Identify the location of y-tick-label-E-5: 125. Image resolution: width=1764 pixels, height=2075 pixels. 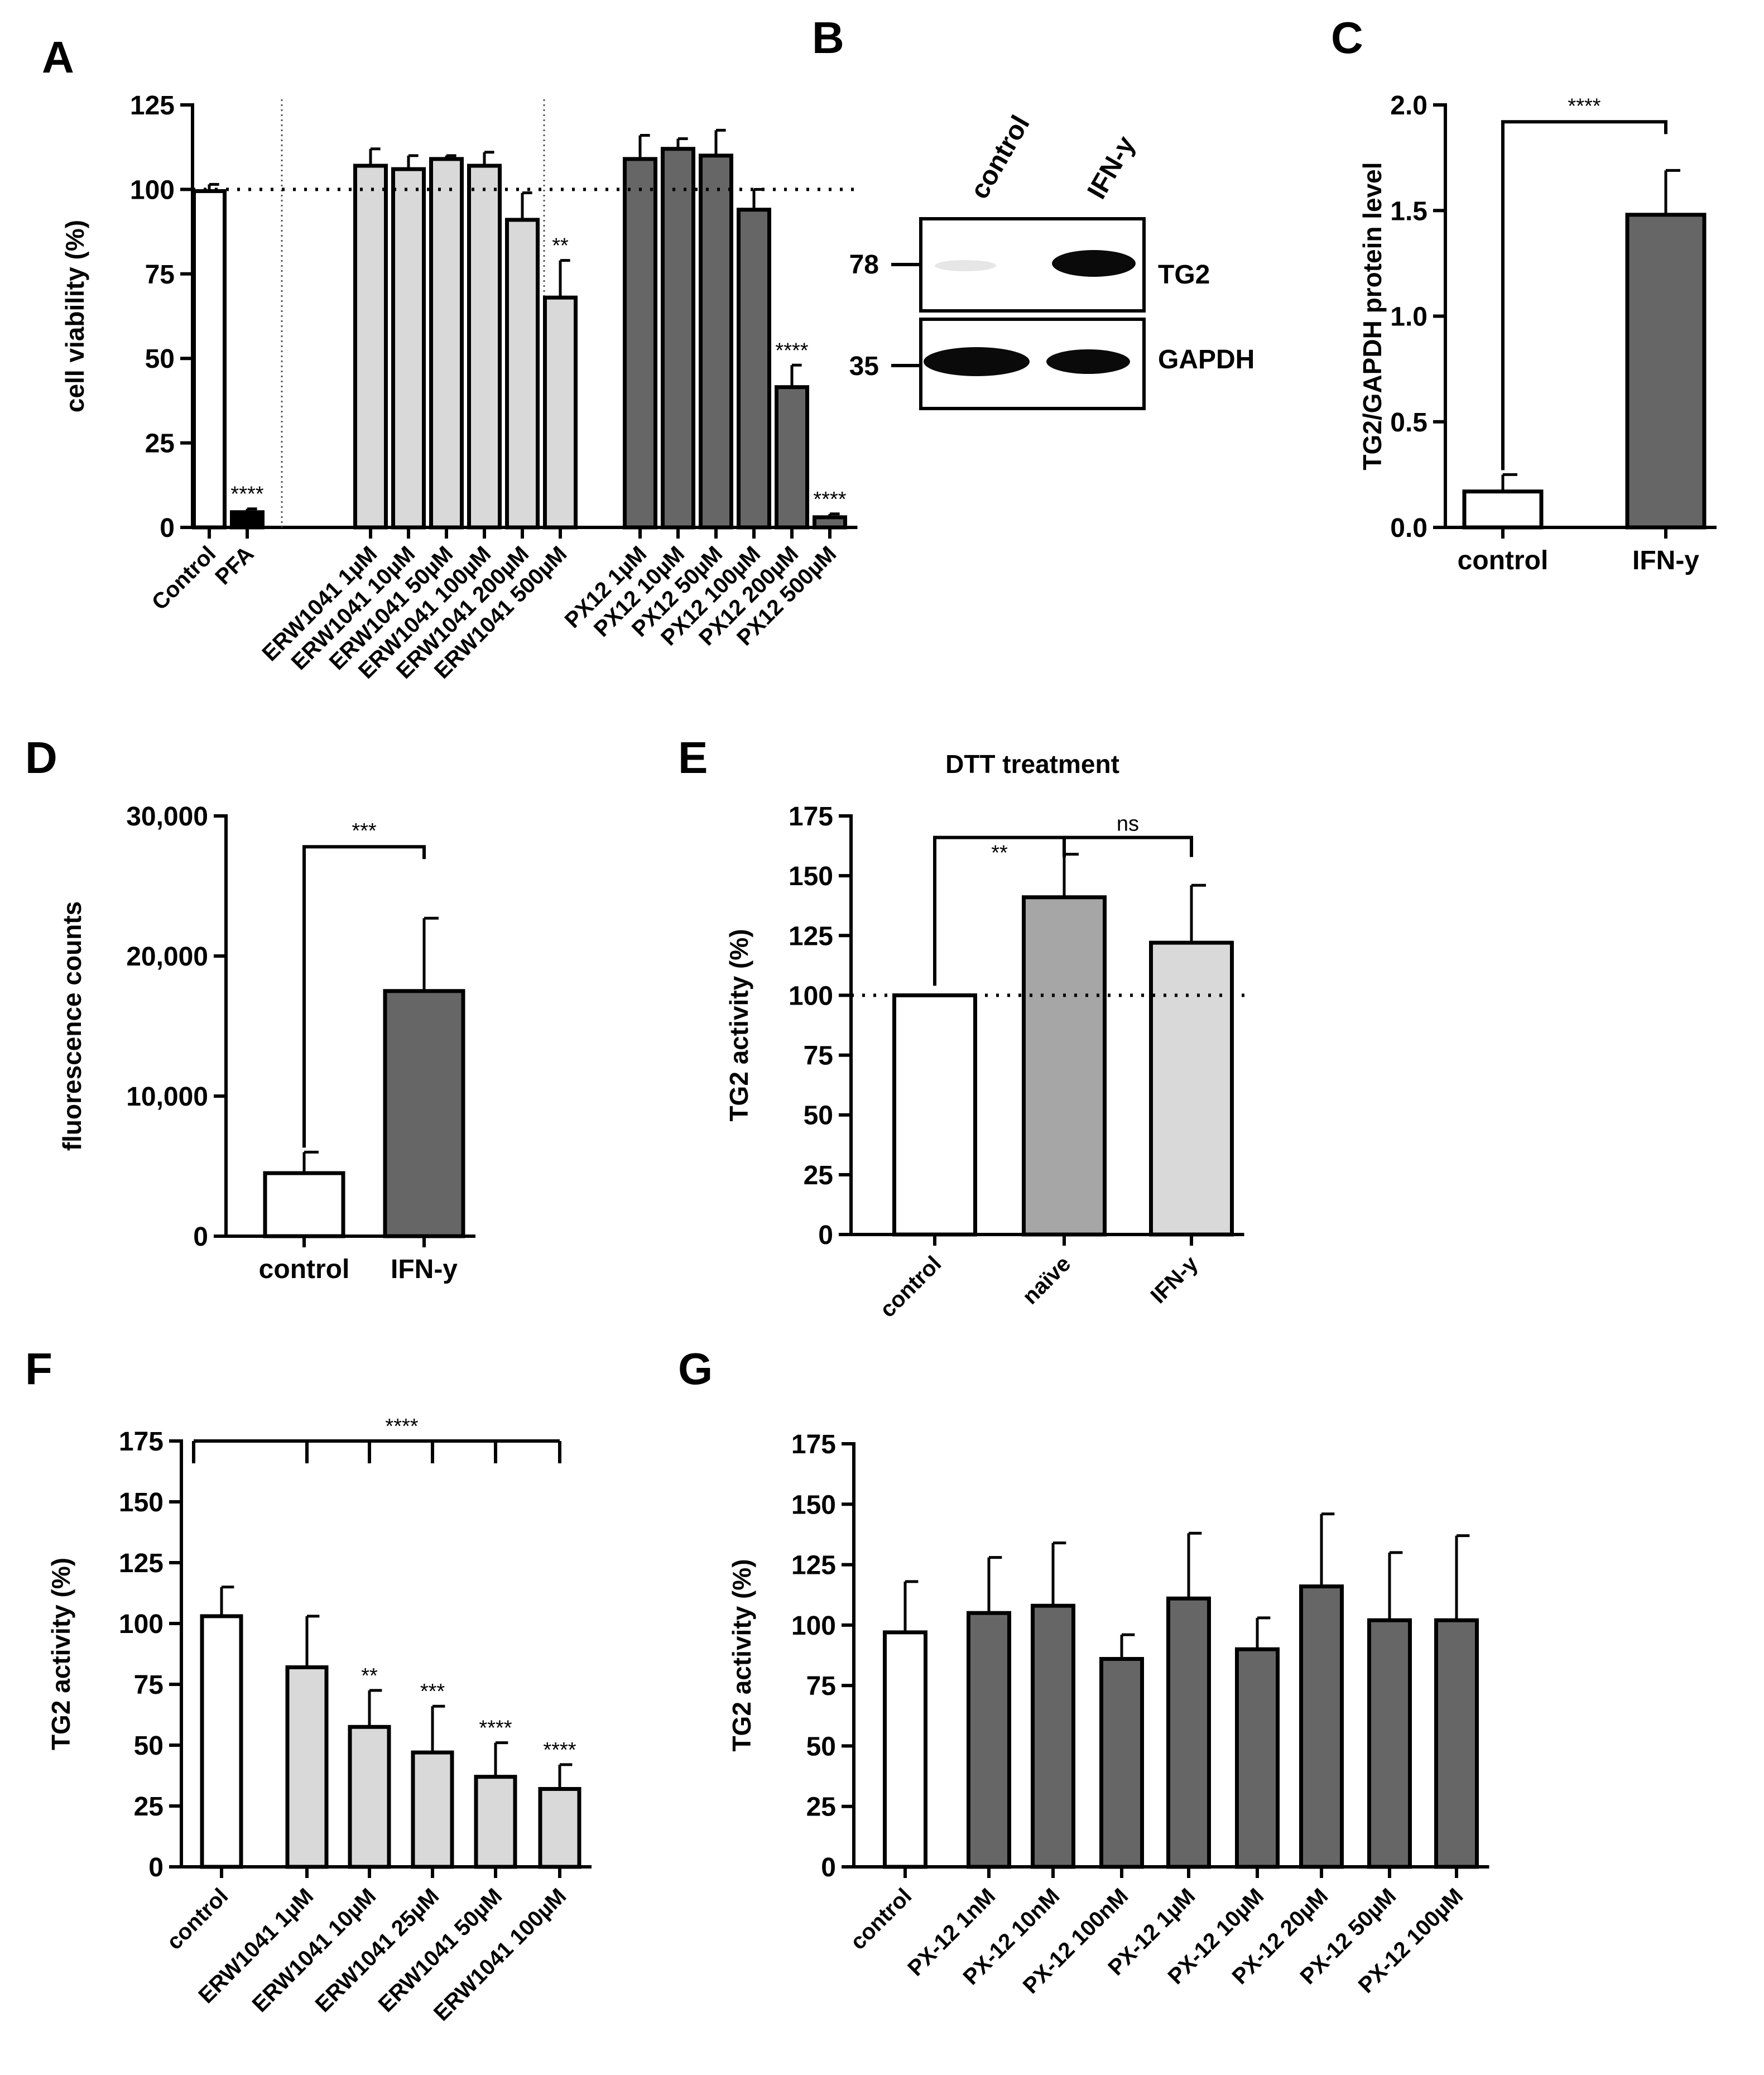
(811, 936).